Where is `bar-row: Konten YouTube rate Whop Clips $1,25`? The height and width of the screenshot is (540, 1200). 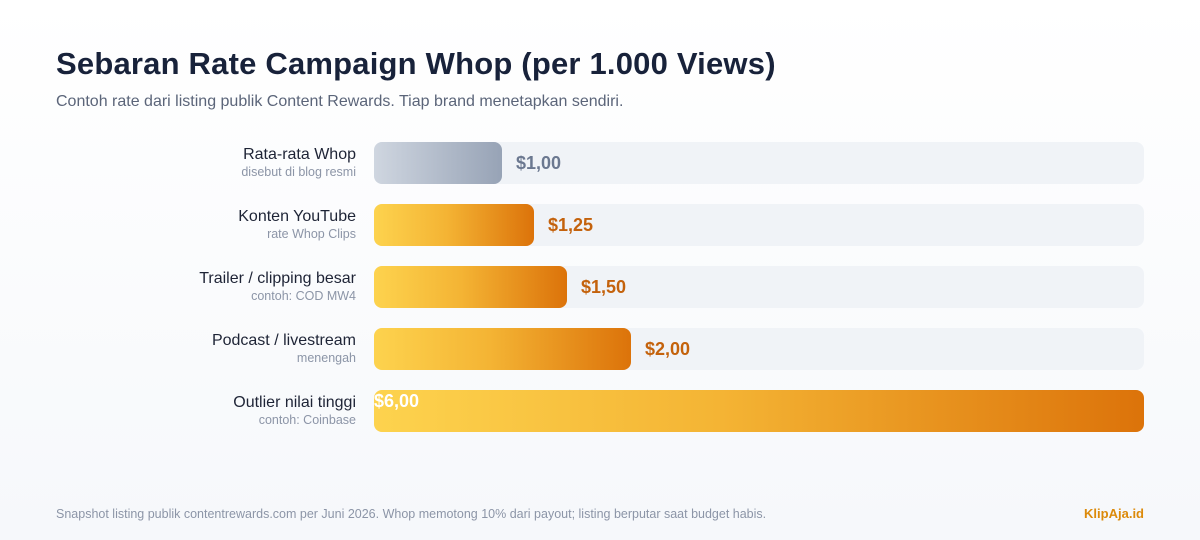 bar-row: Konten YouTube rate Whop Clips $1,25 is located at coordinates (600, 225).